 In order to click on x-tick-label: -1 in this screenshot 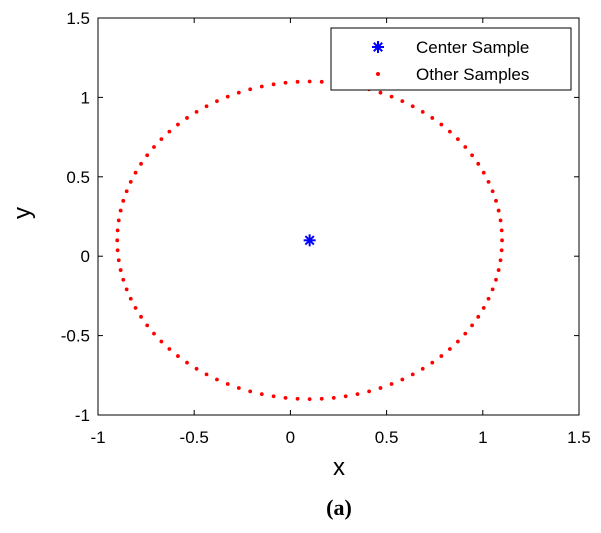, I will do `click(97, 437)`.